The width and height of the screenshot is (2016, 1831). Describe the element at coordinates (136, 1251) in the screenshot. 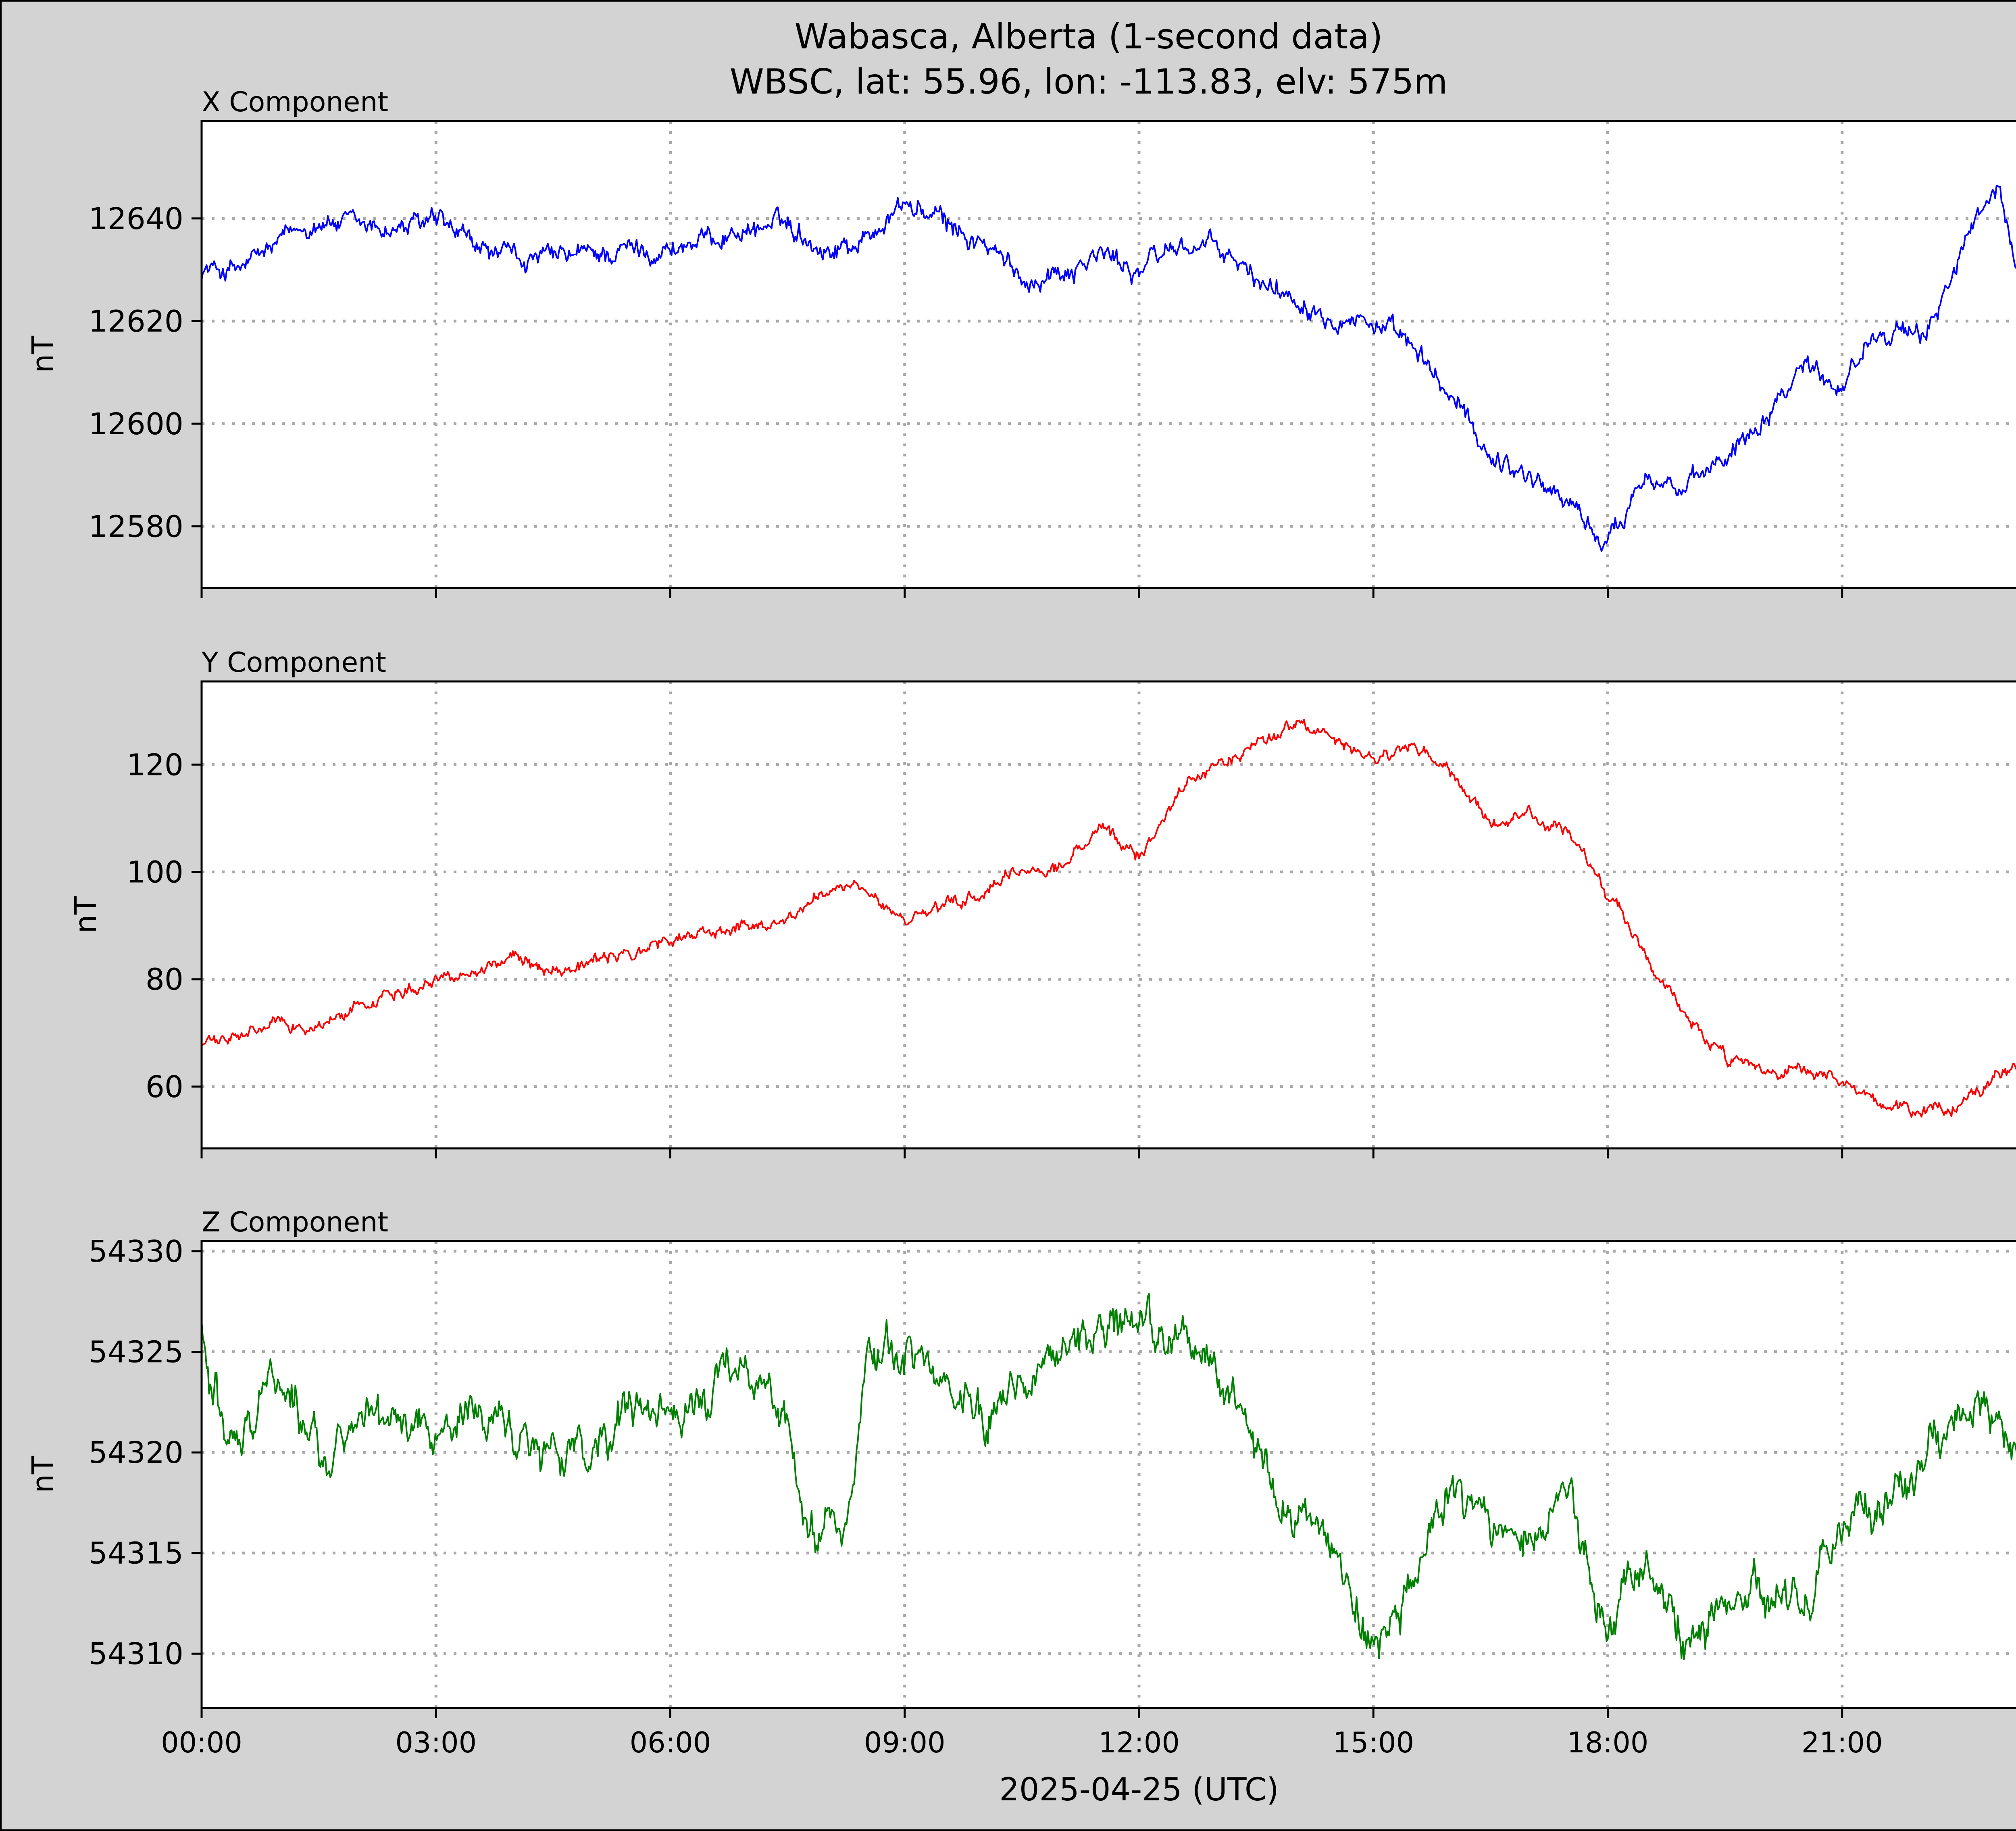

I see `y-tick-label: 54330` at that location.